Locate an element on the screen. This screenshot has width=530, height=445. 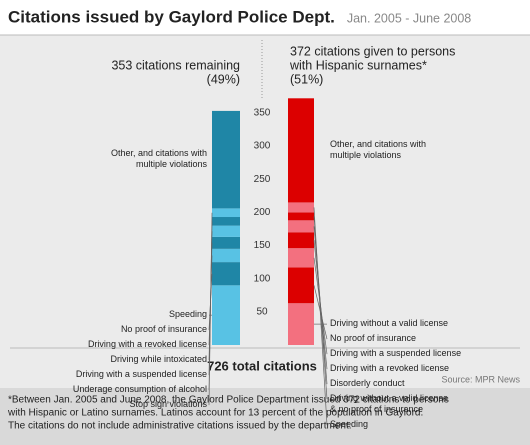
segment-label: Underage consumption of alcohol is located at coordinates (140, 390).